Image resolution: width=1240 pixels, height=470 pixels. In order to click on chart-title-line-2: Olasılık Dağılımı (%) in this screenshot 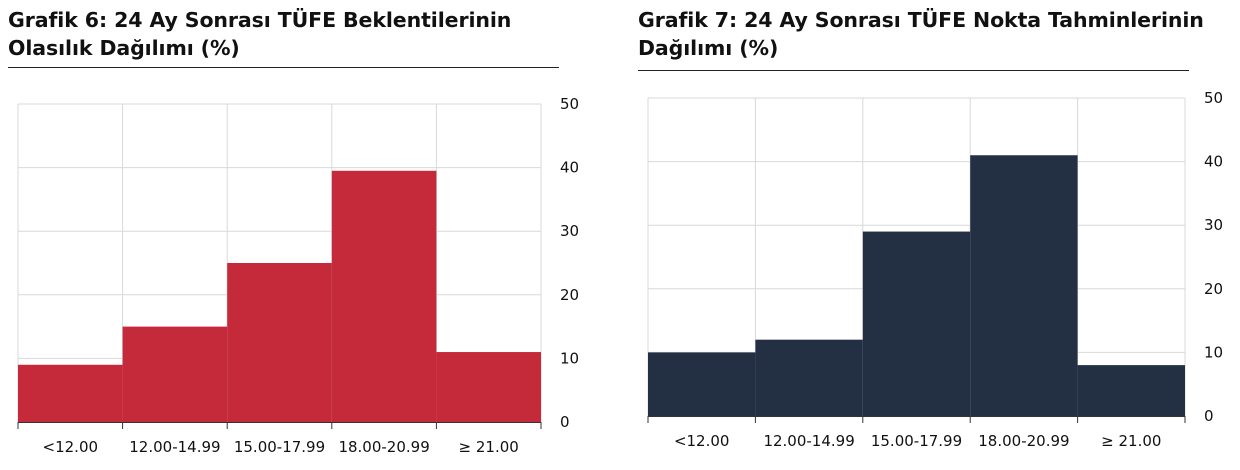, I will do `click(124, 48)`.